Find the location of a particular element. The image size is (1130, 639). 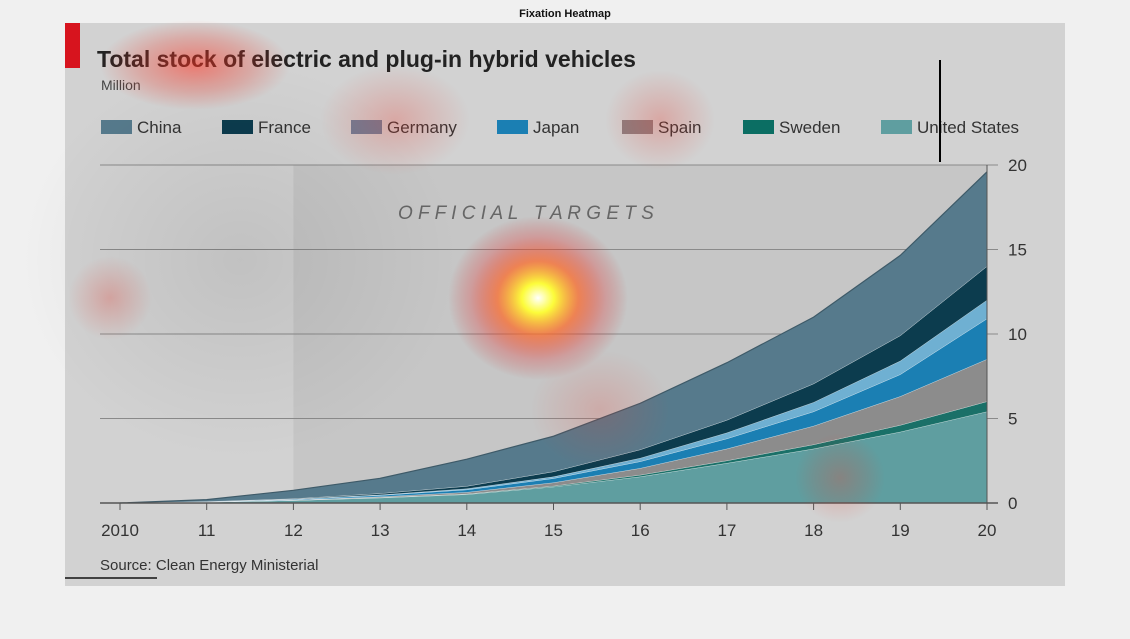

legend-label: Sweden is located at coordinates (809, 127).